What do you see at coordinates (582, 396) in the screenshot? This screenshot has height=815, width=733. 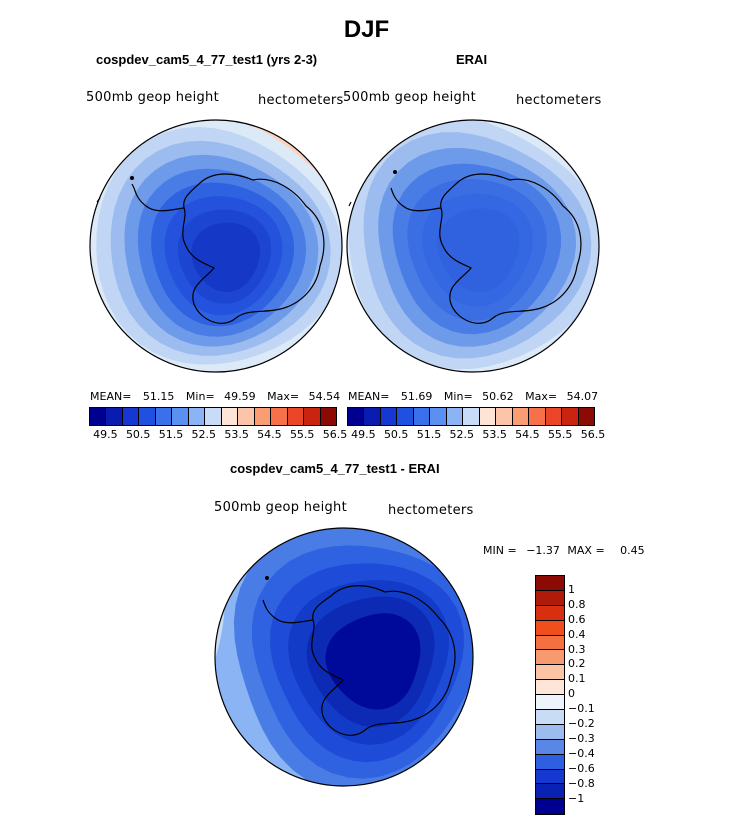 I see `right-max-value: 54.07` at bounding box center [582, 396].